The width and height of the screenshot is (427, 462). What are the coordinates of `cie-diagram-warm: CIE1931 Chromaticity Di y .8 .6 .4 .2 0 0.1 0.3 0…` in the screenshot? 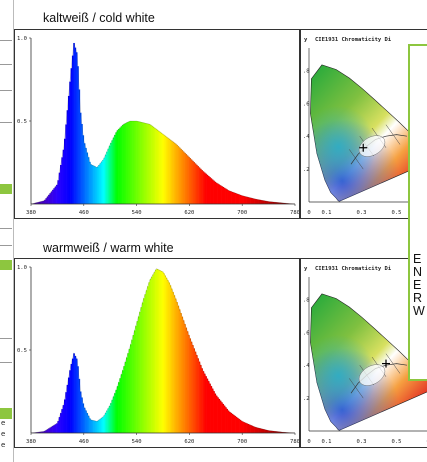 It's located at (365, 355).